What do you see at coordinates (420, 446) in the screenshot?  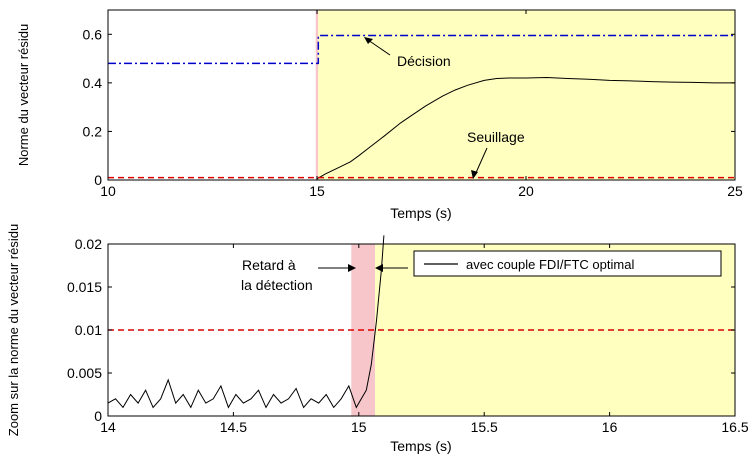 I see `bottom-xlabel: Temps (s)` at bounding box center [420, 446].